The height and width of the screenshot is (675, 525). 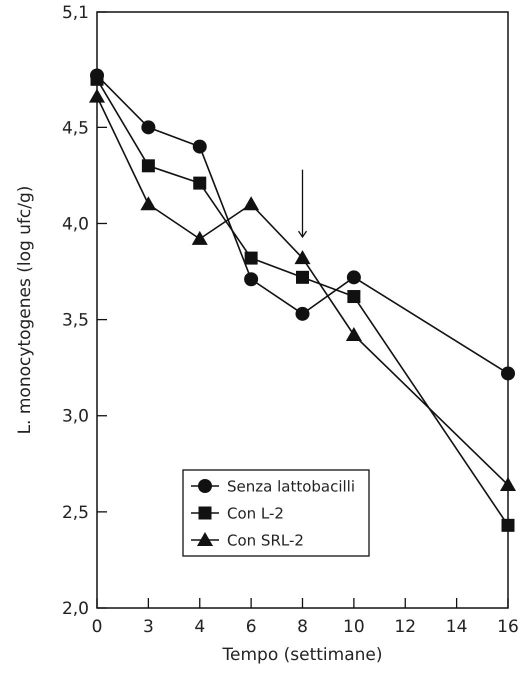 I want to click on y-tick-label: 5,1, so click(x=75, y=12).